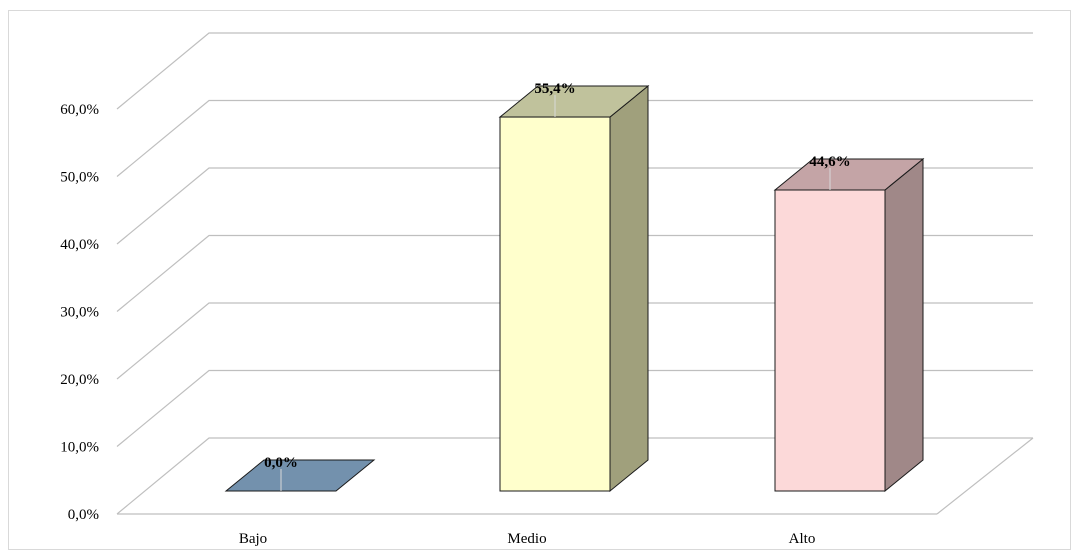  I want to click on bar-top-alto, so click(849, 174).